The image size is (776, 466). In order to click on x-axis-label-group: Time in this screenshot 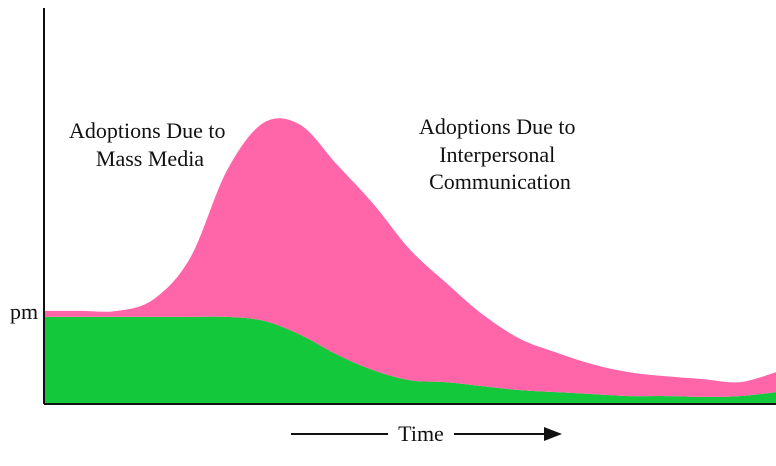, I will do `click(426, 433)`.